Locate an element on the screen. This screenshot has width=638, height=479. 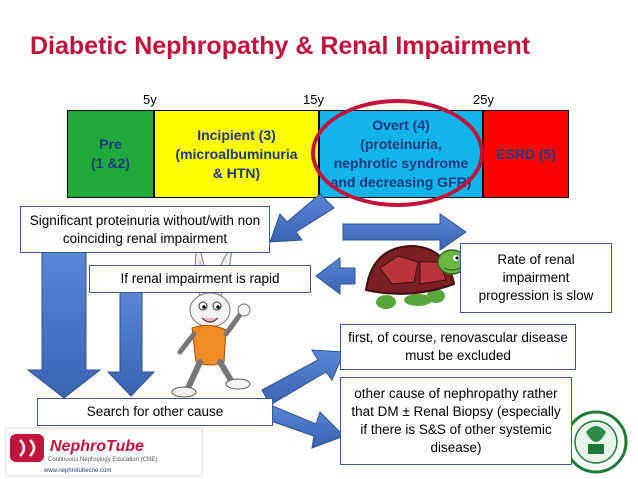
tick-5y: 5y is located at coordinates (150, 99).